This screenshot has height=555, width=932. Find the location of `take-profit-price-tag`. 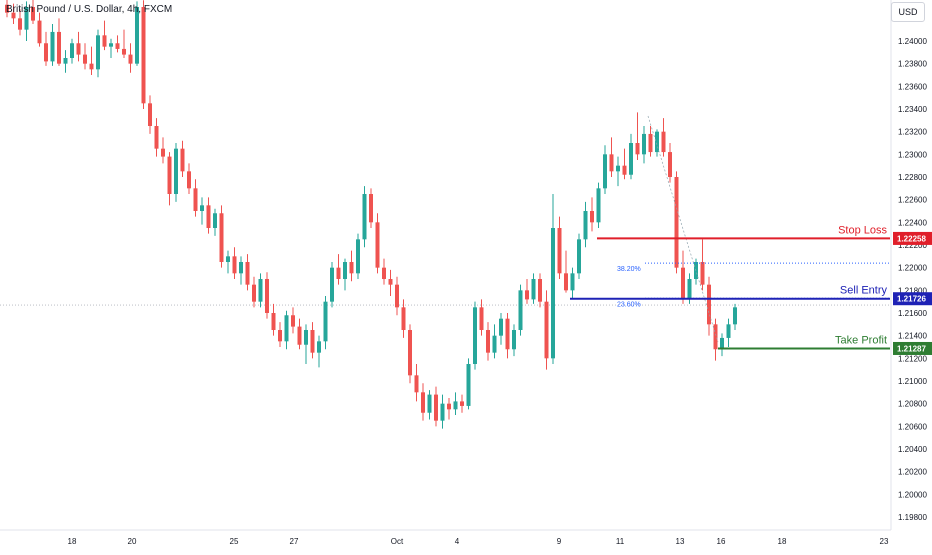

take-profit-price-tag is located at coordinates (912, 348).